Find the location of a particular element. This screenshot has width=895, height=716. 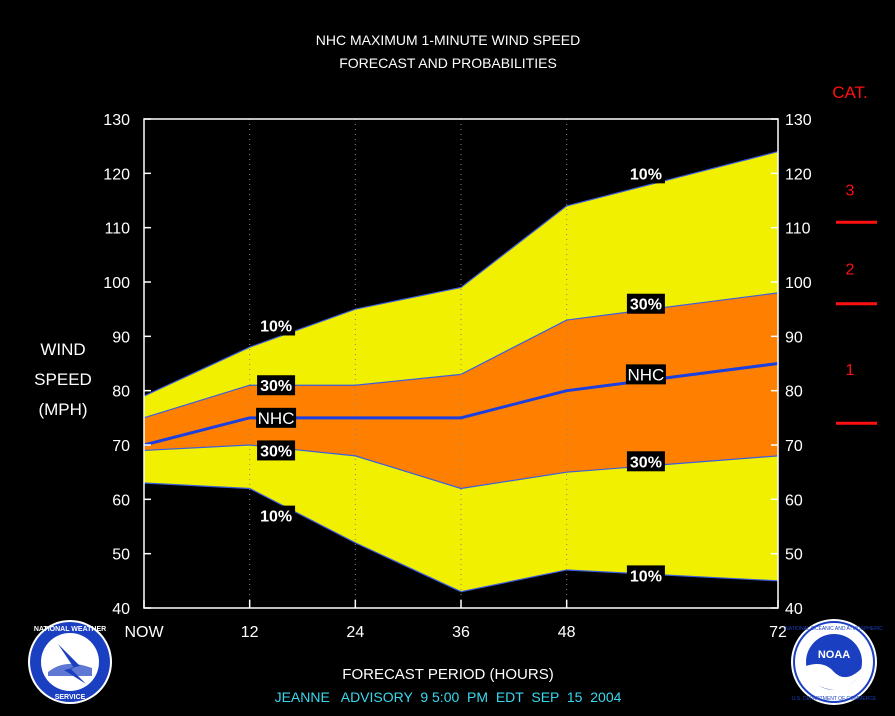

category-label: 1 is located at coordinates (850, 370).